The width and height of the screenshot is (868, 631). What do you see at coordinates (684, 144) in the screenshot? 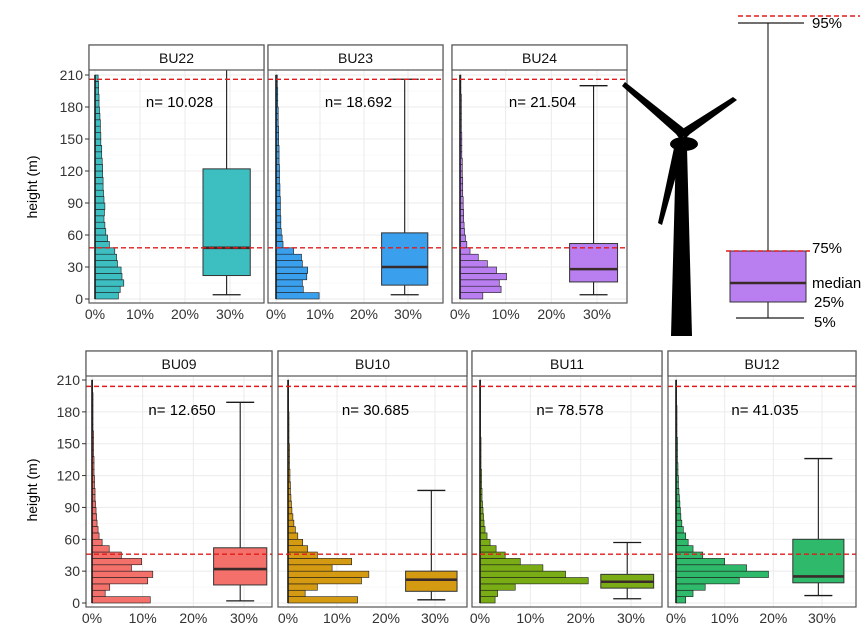
I see `turbine-hub` at bounding box center [684, 144].